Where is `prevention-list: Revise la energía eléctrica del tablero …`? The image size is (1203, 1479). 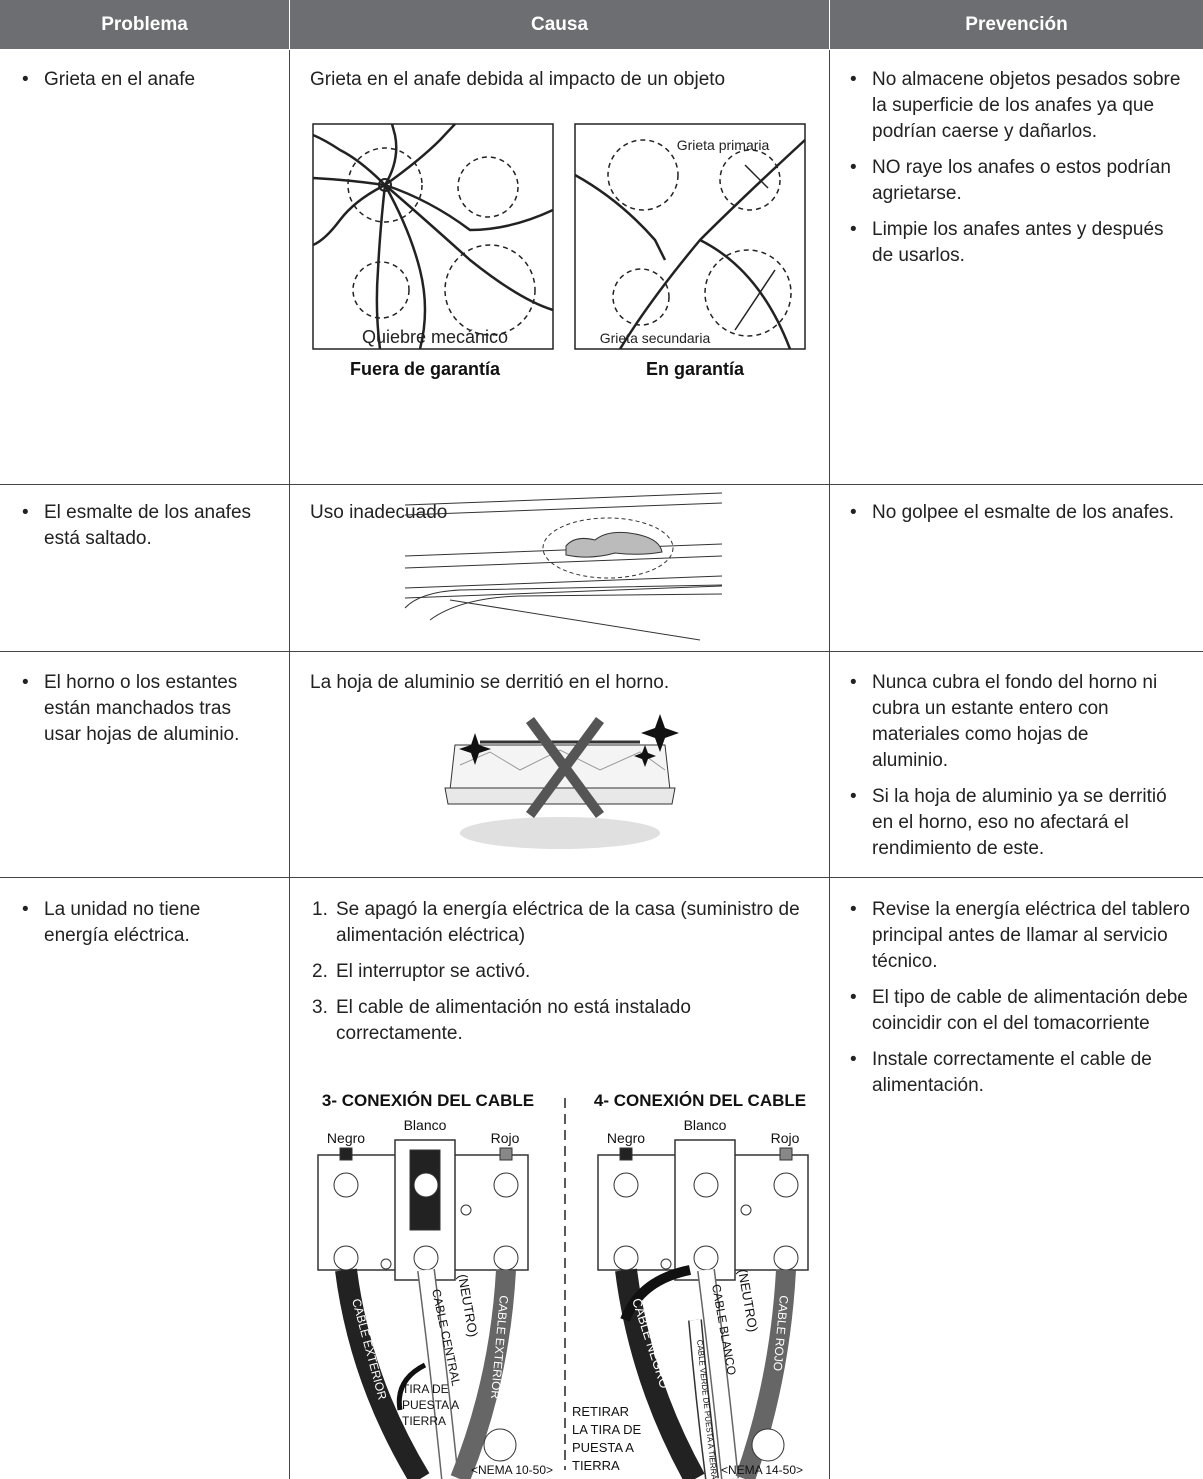
prevention-list: Revise la energía eléctrica del tablero … is located at coordinates (1020, 1003).